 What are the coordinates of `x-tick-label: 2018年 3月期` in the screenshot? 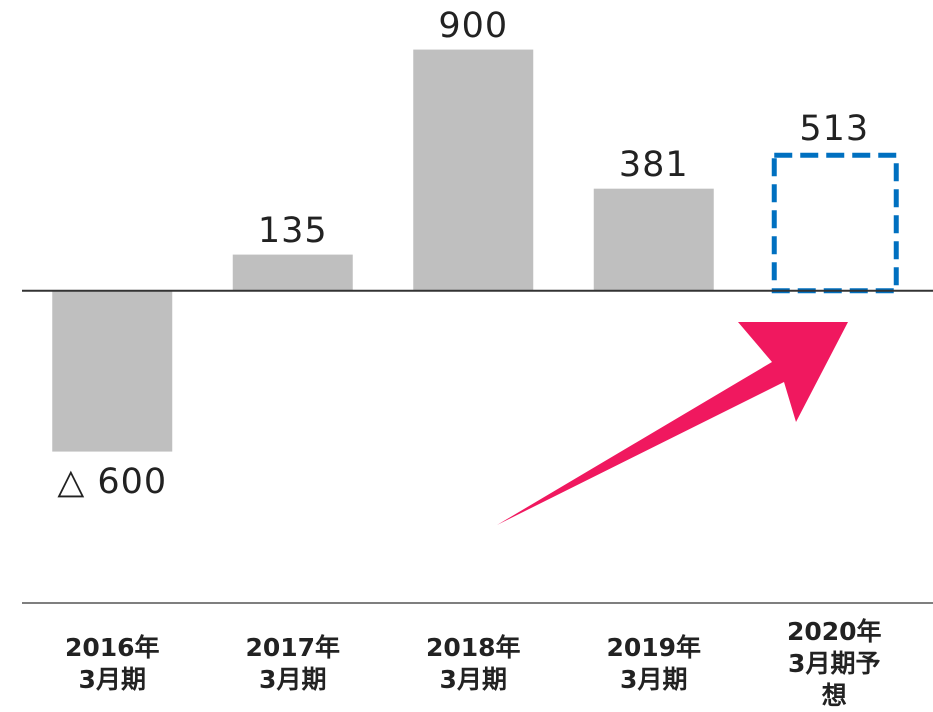 It's located at (473, 663).